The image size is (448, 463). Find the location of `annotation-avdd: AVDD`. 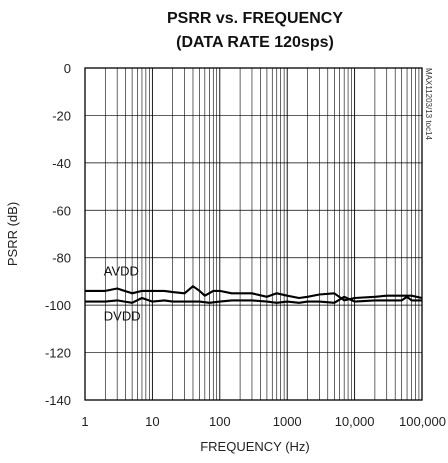

annotation-avdd: AVDD is located at coordinates (121, 271).